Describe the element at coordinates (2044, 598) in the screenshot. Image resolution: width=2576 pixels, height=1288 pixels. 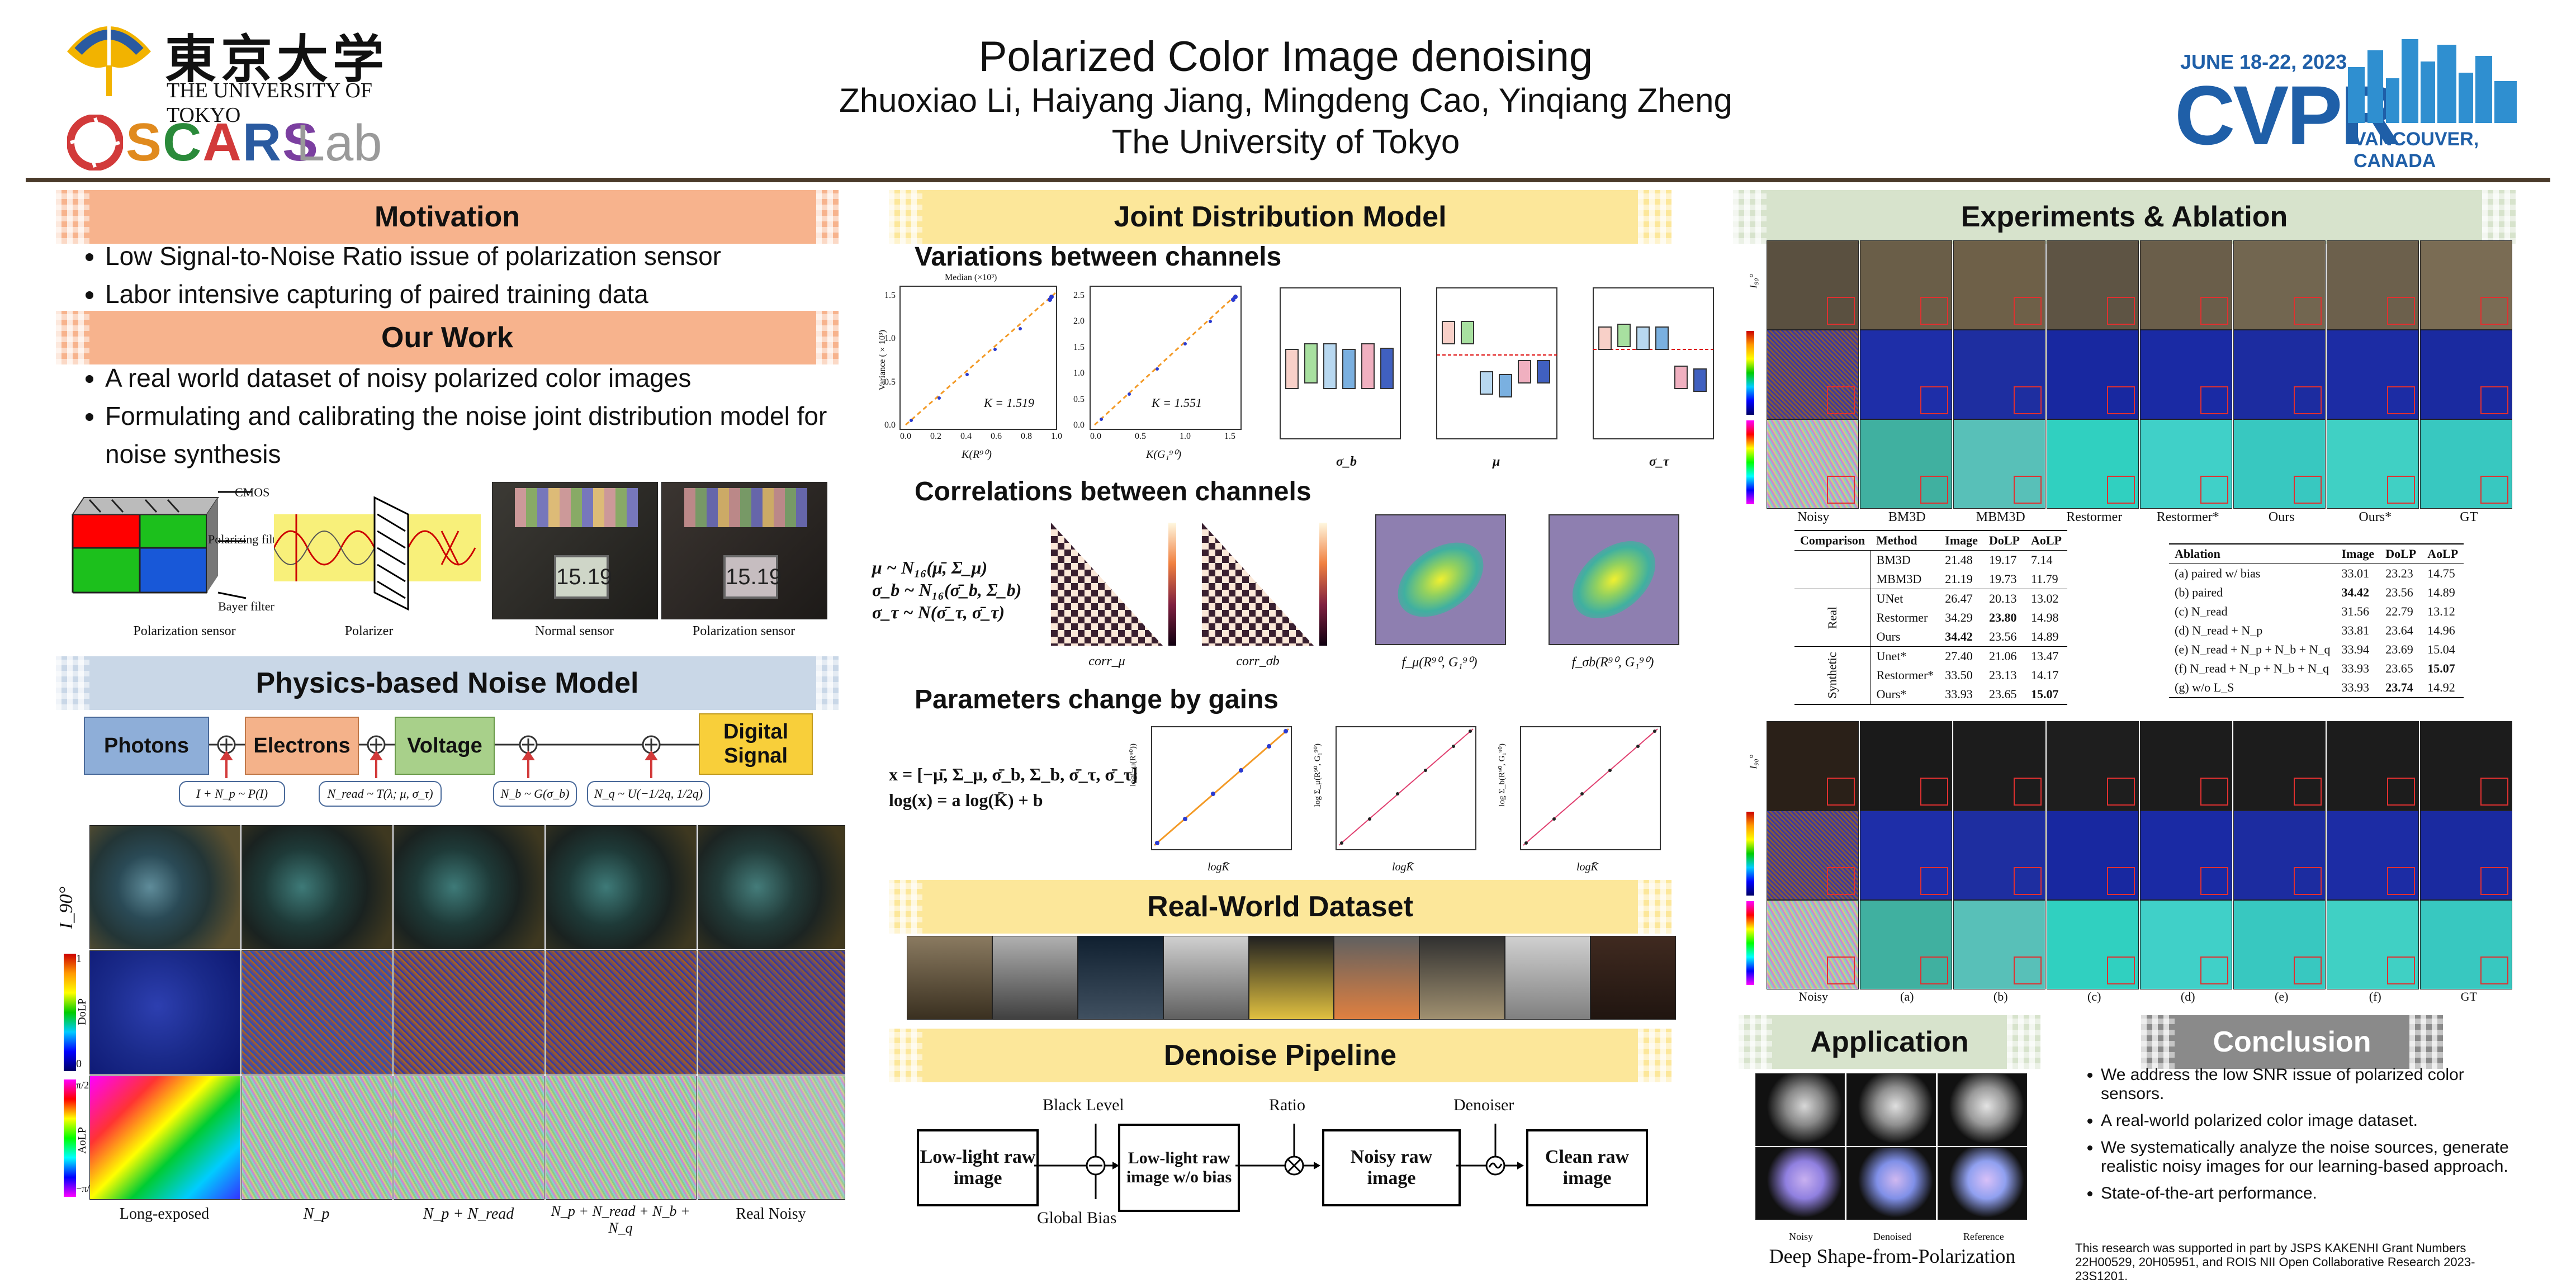
I see `table-cell: 13.02` at that location.